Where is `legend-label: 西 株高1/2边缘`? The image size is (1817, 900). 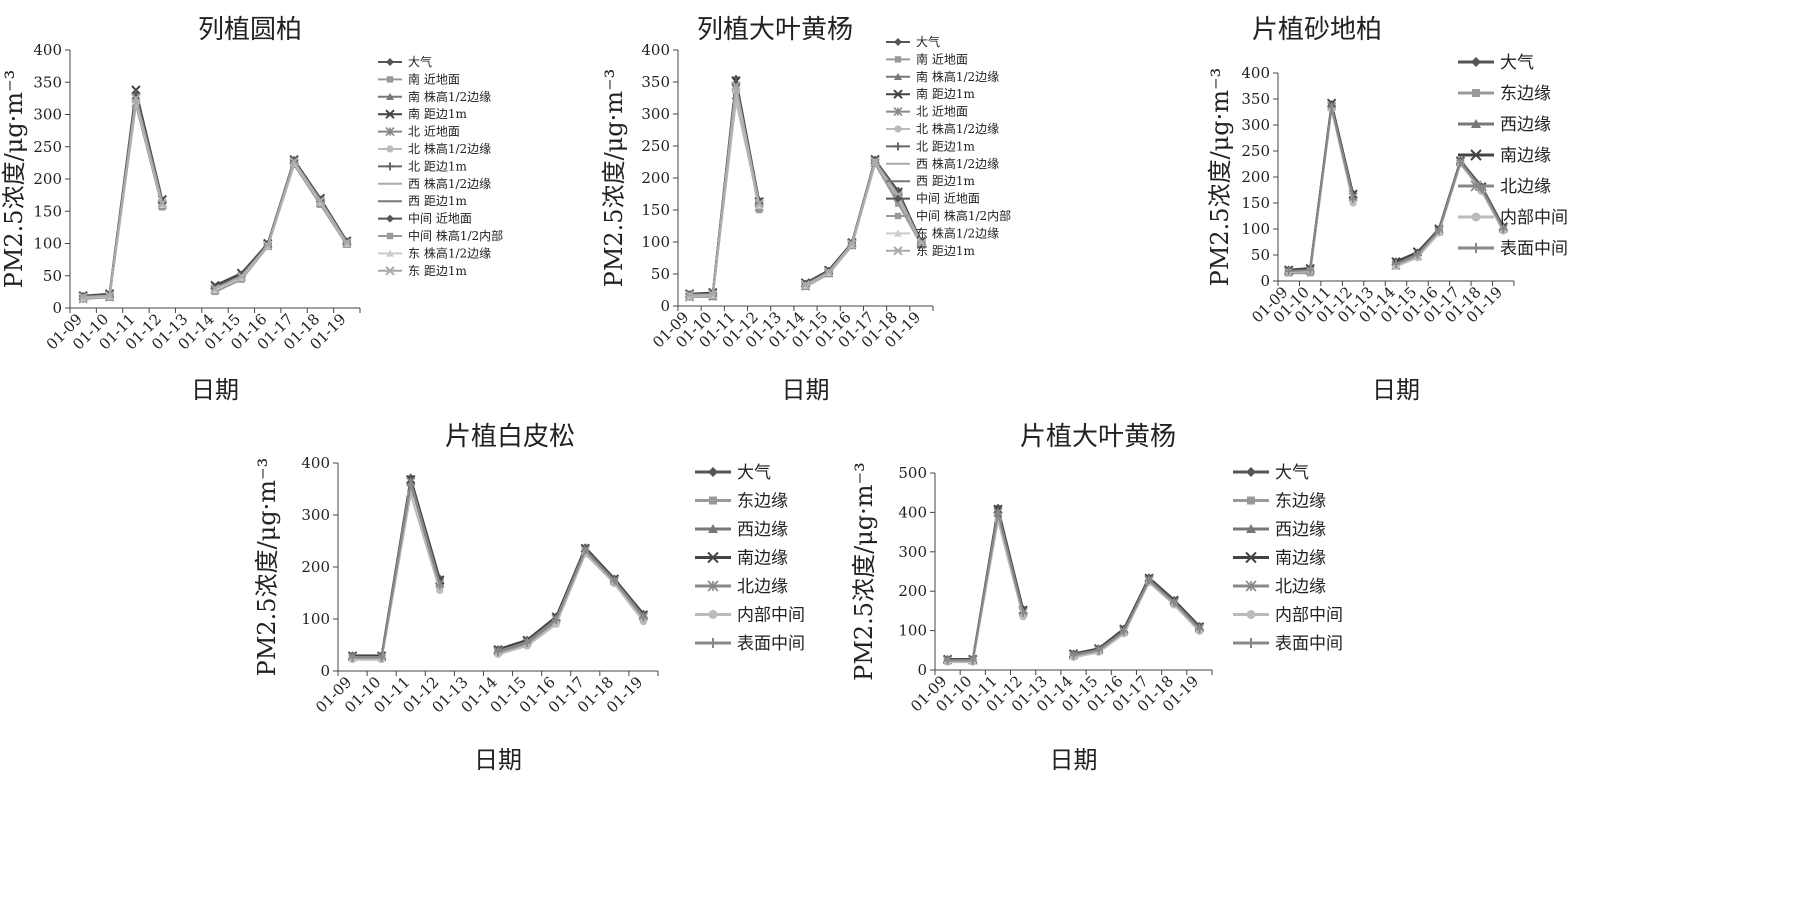 legend-label: 西 株高1/2边缘 is located at coordinates (957, 163).